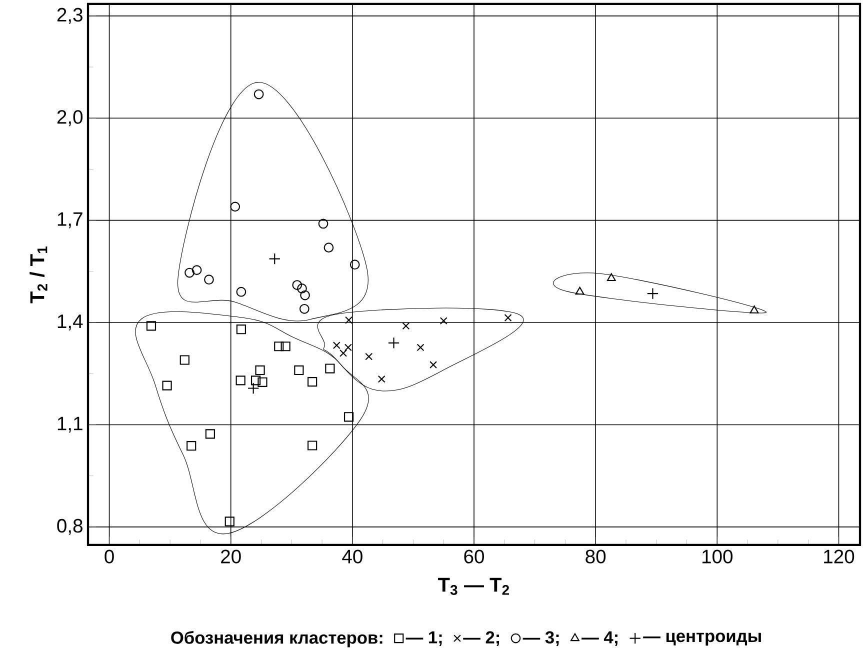 This screenshot has height=649, width=863. Describe the element at coordinates (352, 557) in the screenshot. I see `x-tick-label: 40` at that location.